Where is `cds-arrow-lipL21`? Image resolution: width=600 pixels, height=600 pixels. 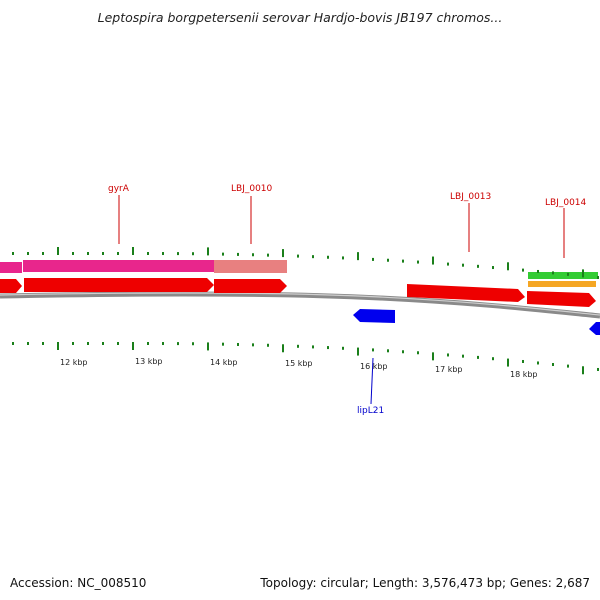 cds-arrow-lipL21 is located at coordinates (374, 316).